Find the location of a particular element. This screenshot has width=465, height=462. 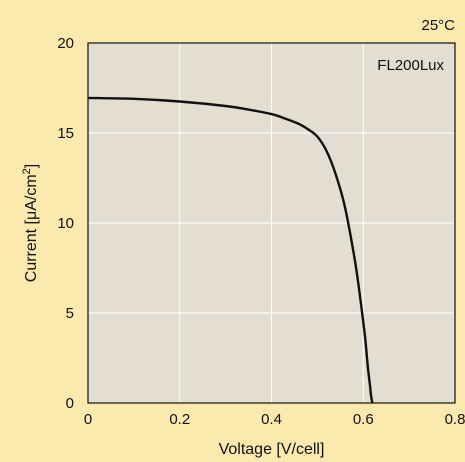

y-axis-title: Current [μA/cm2] is located at coordinates (30, 223).